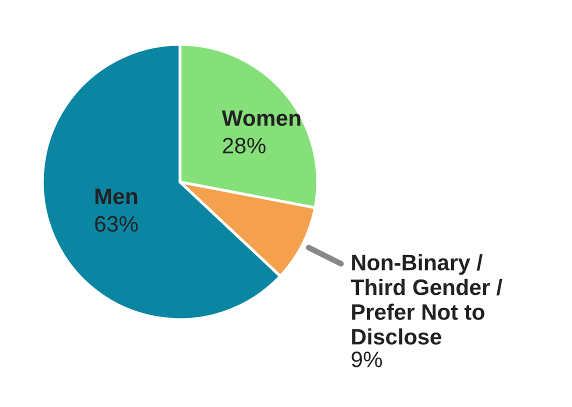 This screenshot has width=572, height=407. Describe the element at coordinates (244, 146) in the screenshot. I see `data-label: 28%` at that location.